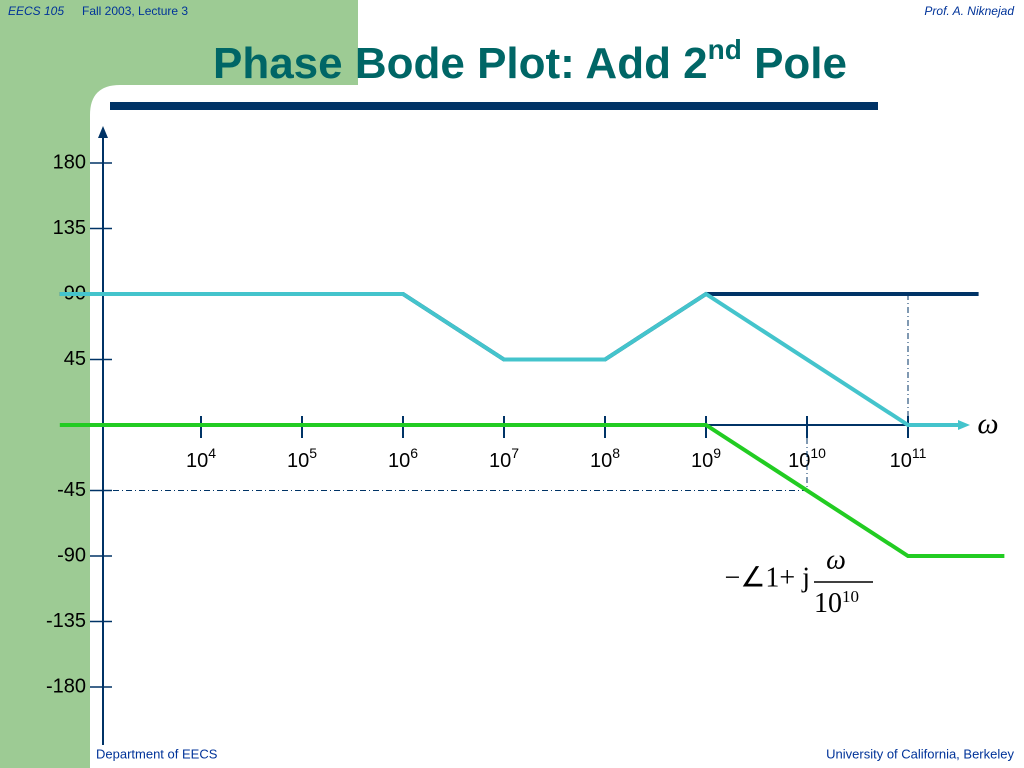 This screenshot has width=1024, height=768. Describe the element at coordinates (767, 577) in the screenshot. I see `formula-prefix: −∠1+ j` at that location.